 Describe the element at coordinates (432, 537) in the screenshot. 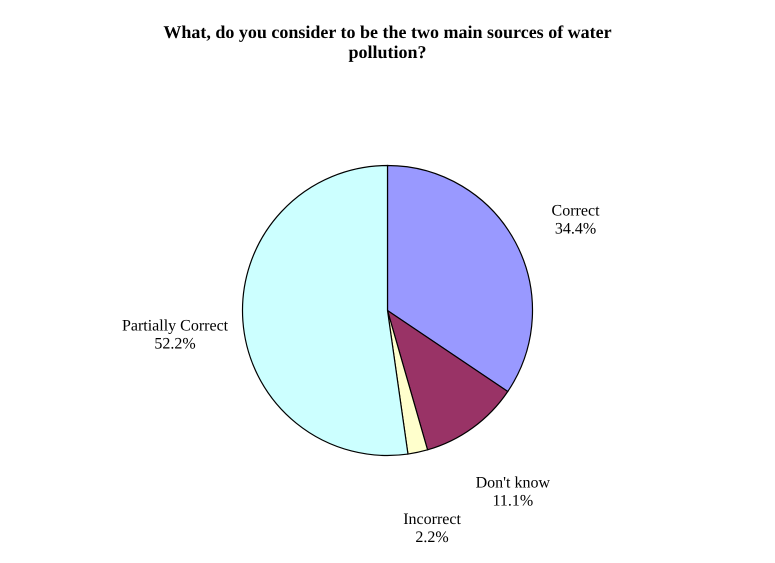

I see `data-label: 2.2%` at that location.